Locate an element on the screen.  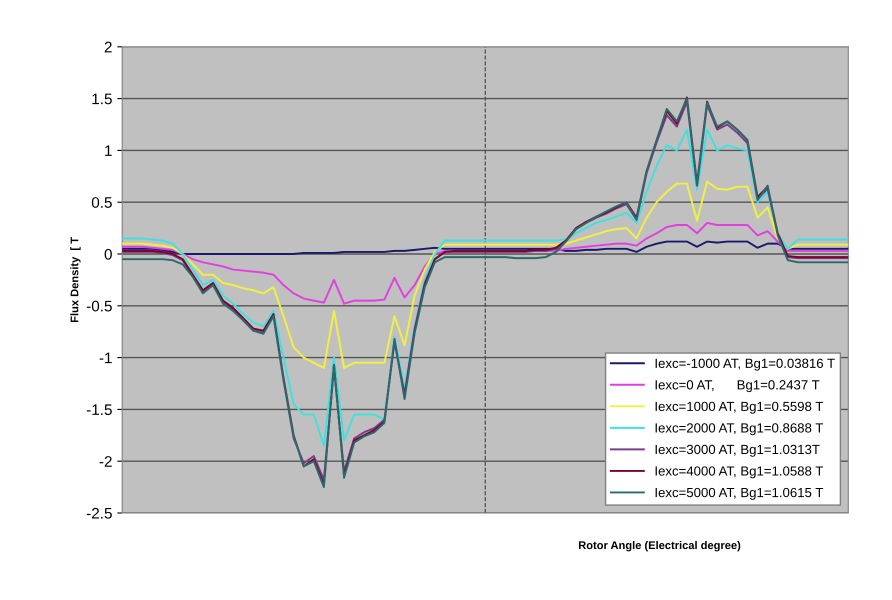
x-axis-title: Rotor Angle (Electrical degree) is located at coordinates (659, 546).